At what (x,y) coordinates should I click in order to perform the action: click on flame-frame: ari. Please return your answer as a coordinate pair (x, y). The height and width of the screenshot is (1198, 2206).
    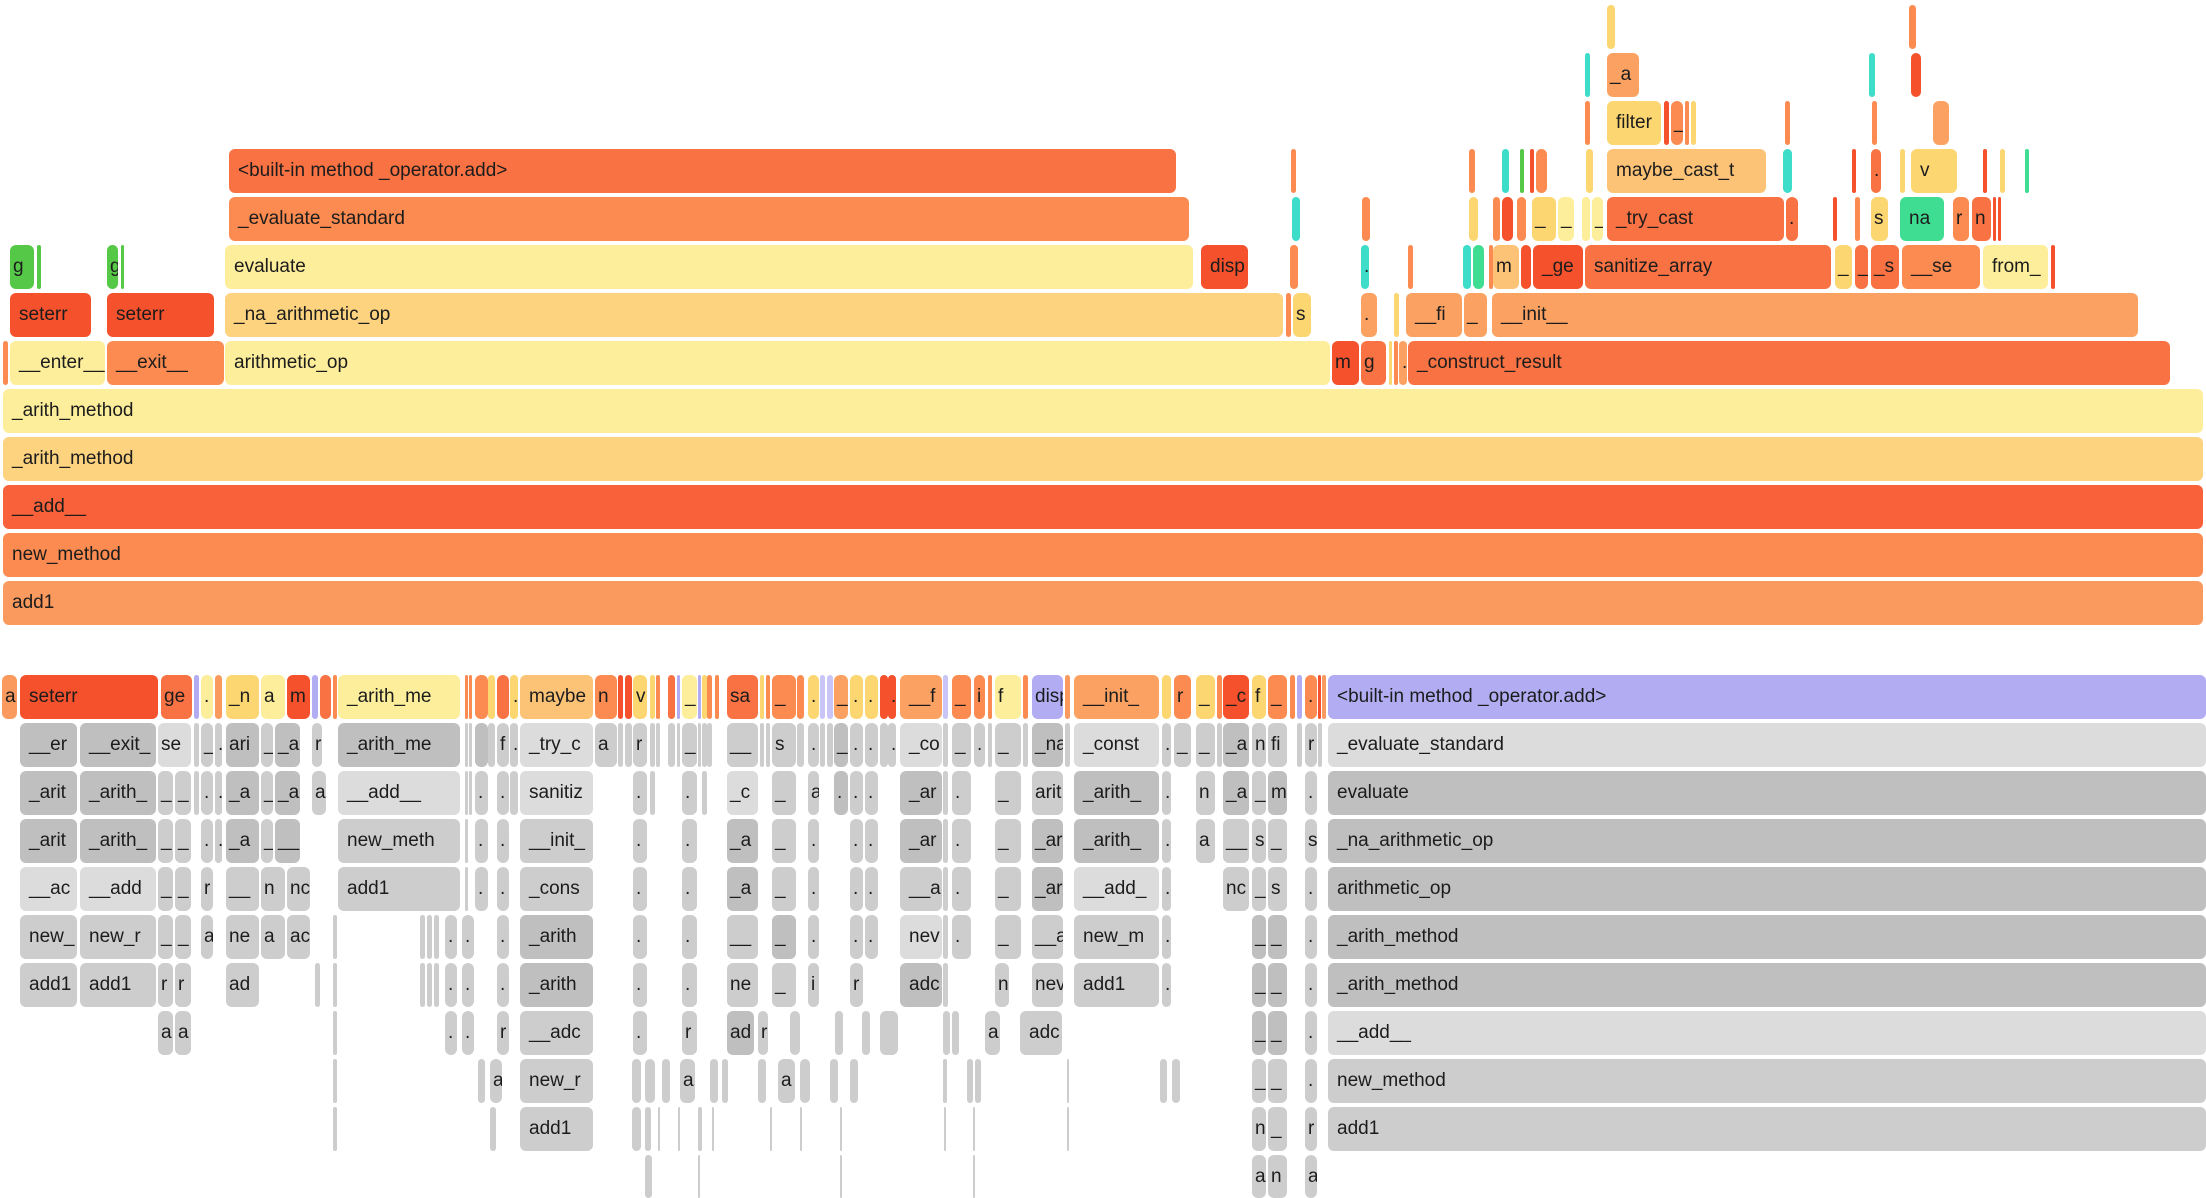
    Looking at the image, I should click on (242, 745).